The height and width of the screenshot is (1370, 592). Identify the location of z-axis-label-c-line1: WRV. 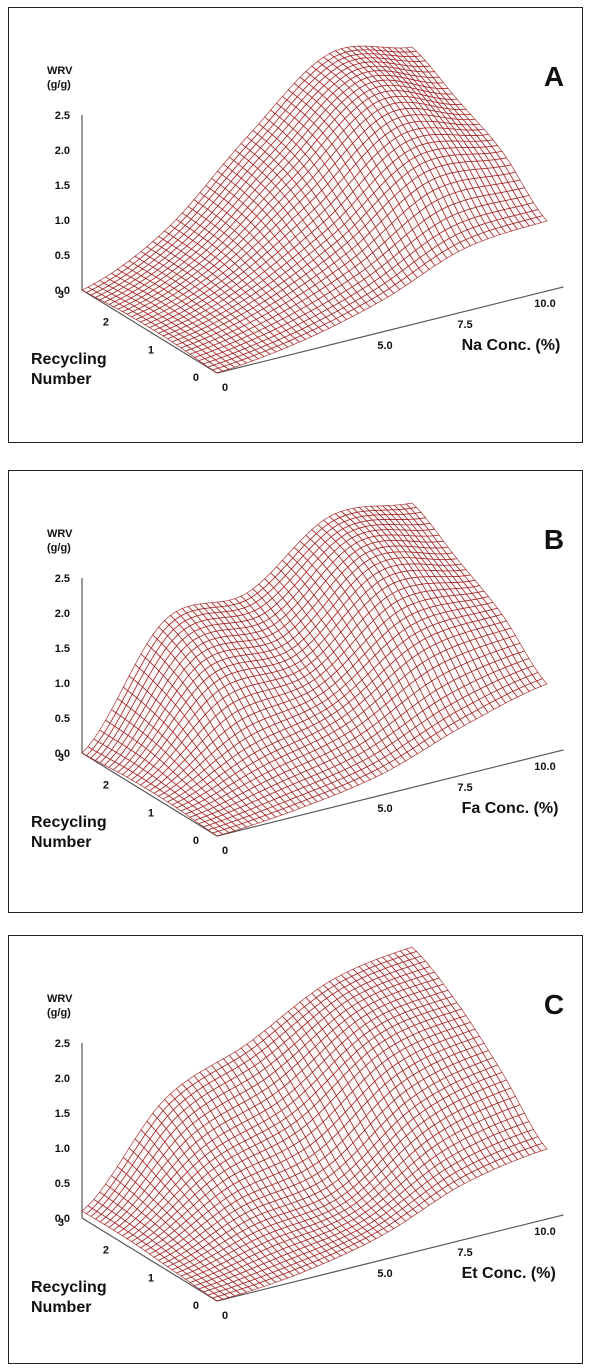
(60, 999).